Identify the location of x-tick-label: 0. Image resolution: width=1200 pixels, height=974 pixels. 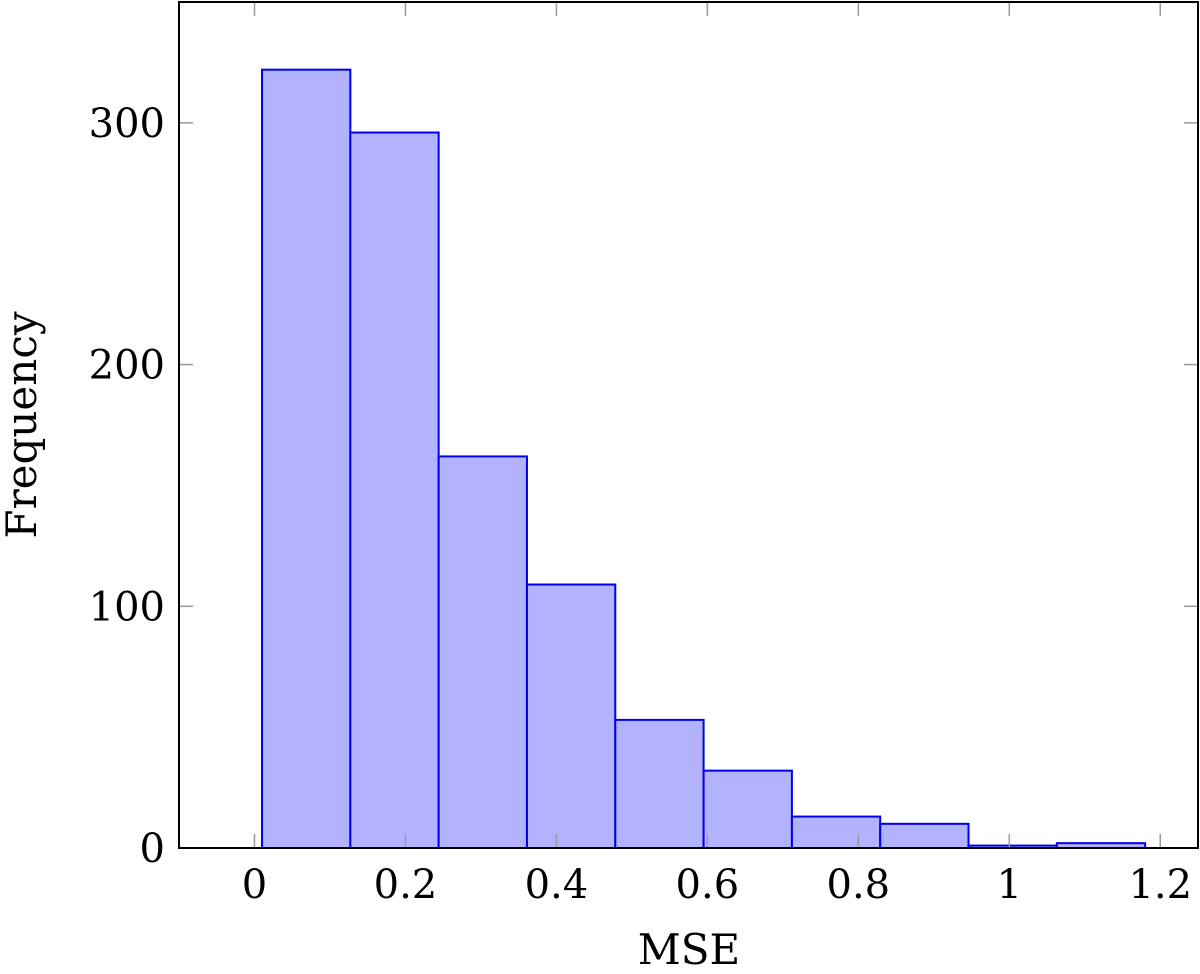
(254, 885).